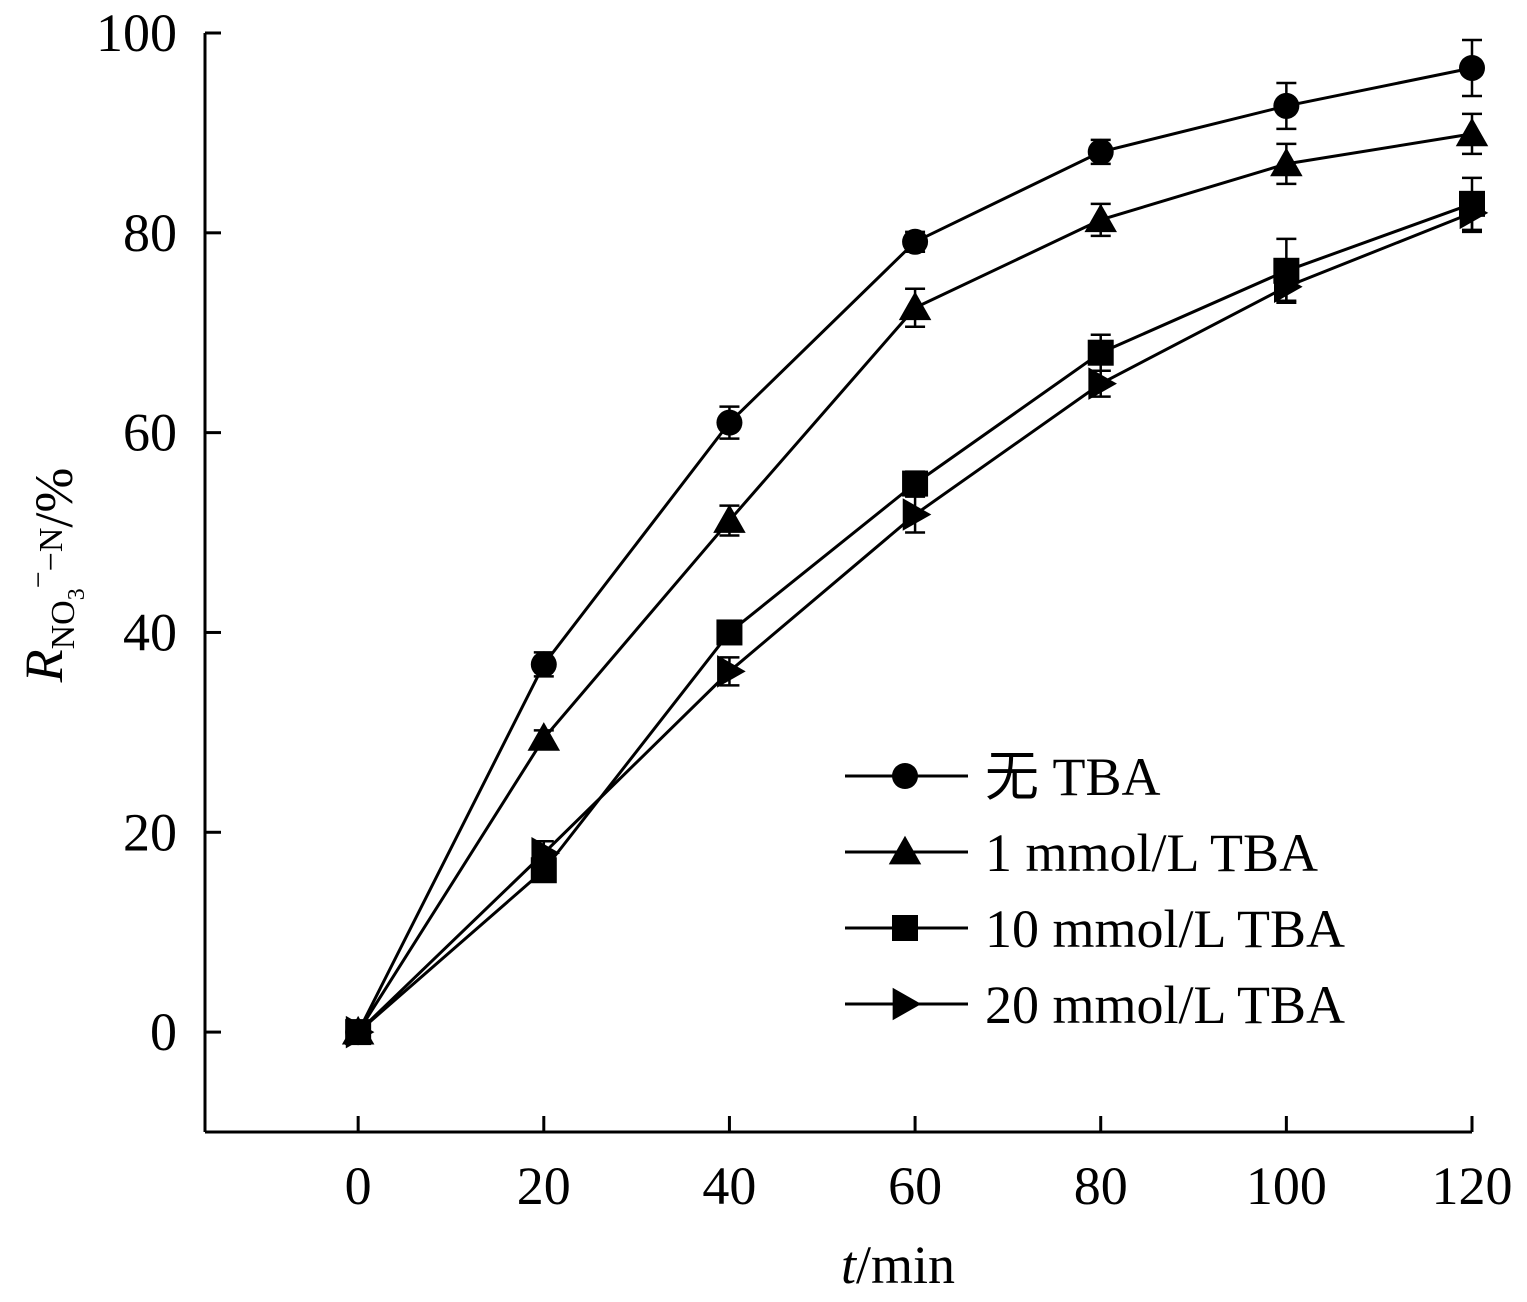 This screenshot has width=1527, height=1302. I want to click on x-tick-label: 80, so click(1101, 1186).